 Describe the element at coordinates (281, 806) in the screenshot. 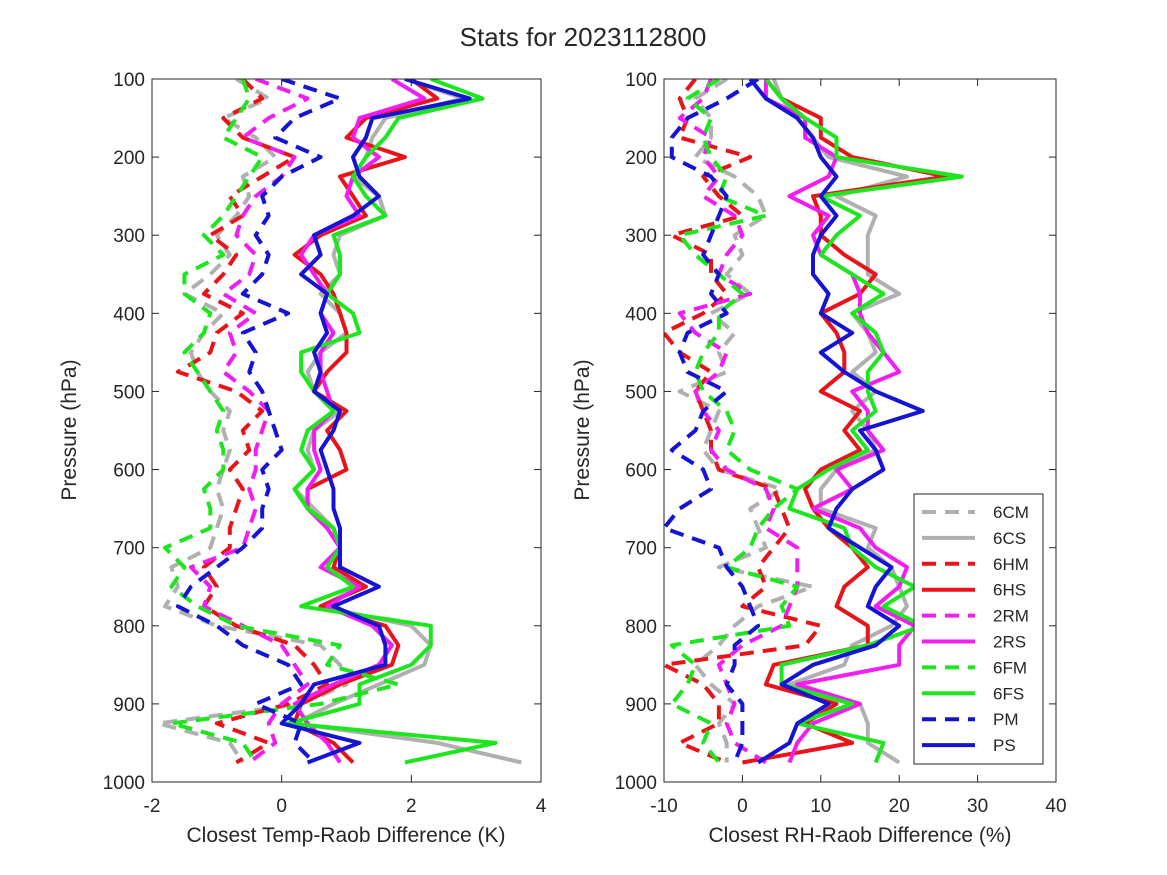

I see `temp-x-tick-label: 0` at that location.